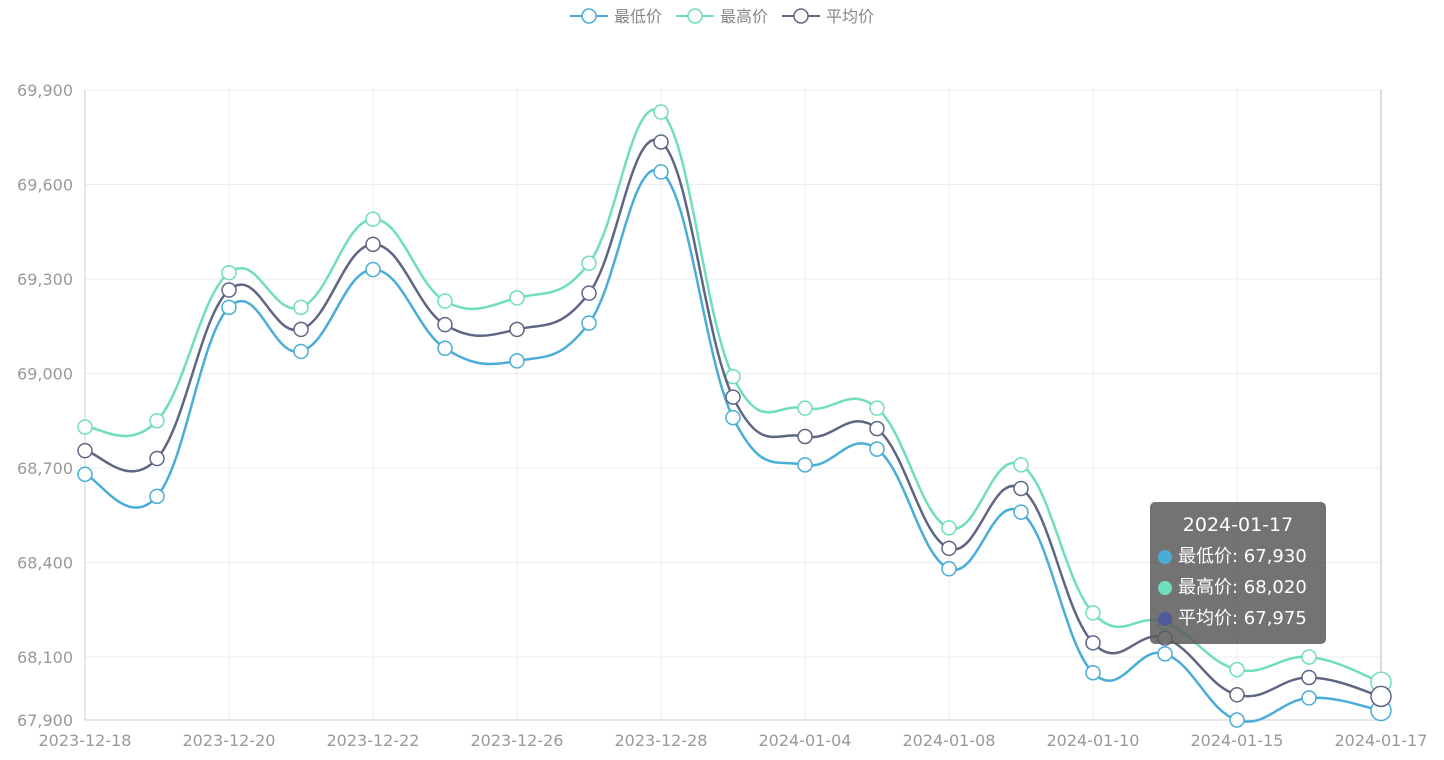 This screenshot has height=760, width=1444. What do you see at coordinates (45, 563) in the screenshot?
I see `y-tick-label: 68,400` at bounding box center [45, 563].